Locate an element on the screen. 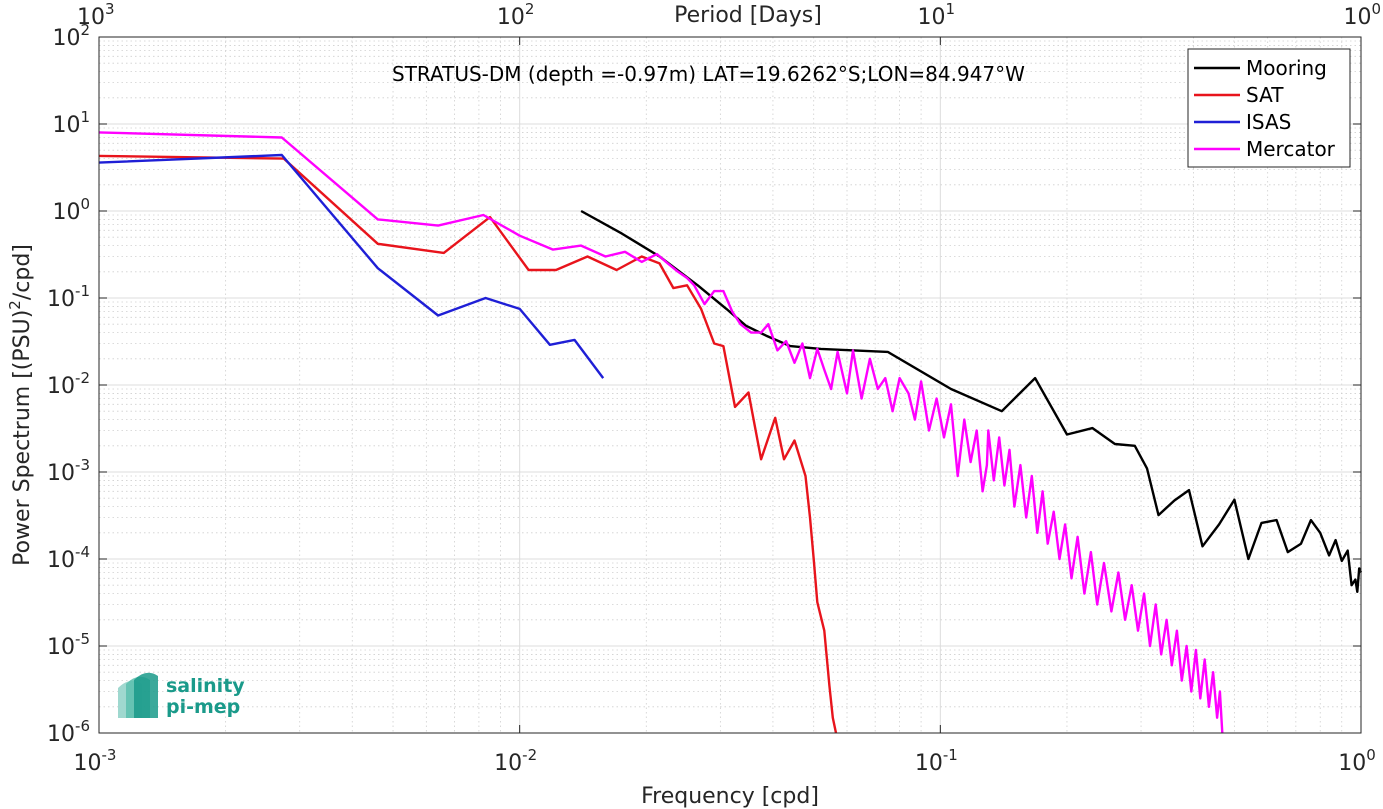 The height and width of the screenshot is (809, 1383). top-tick-labels: 10³ 10² 10¹ 10⁰ is located at coordinates (729, 15).